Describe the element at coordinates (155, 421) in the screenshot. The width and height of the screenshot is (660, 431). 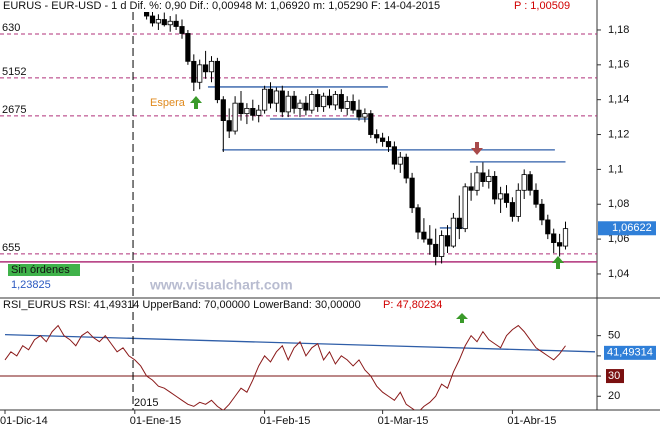
I see `x-tick-label: 01-Ene-15` at that location.